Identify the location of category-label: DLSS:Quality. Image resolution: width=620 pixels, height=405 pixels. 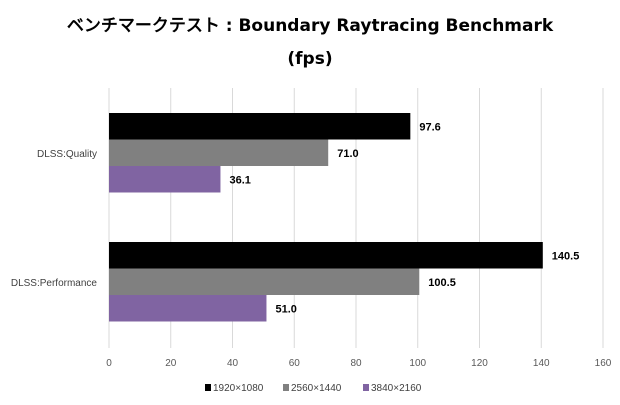
(67, 154).